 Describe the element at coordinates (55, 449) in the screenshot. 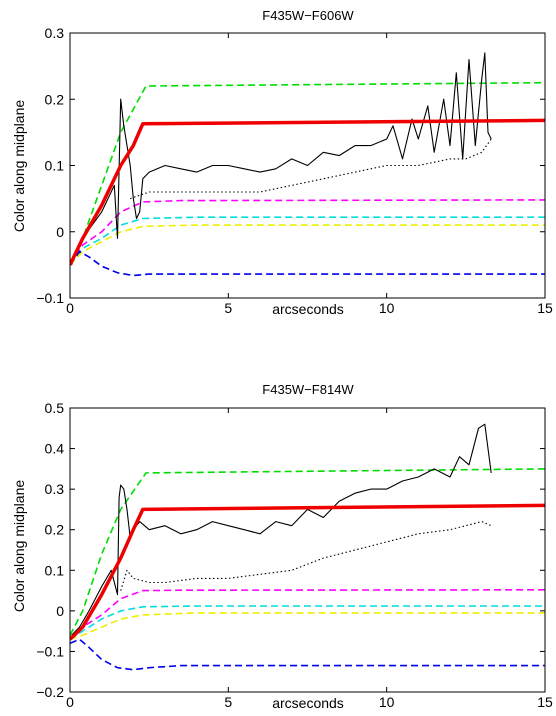

I see `y-tick-label: 0.4` at that location.